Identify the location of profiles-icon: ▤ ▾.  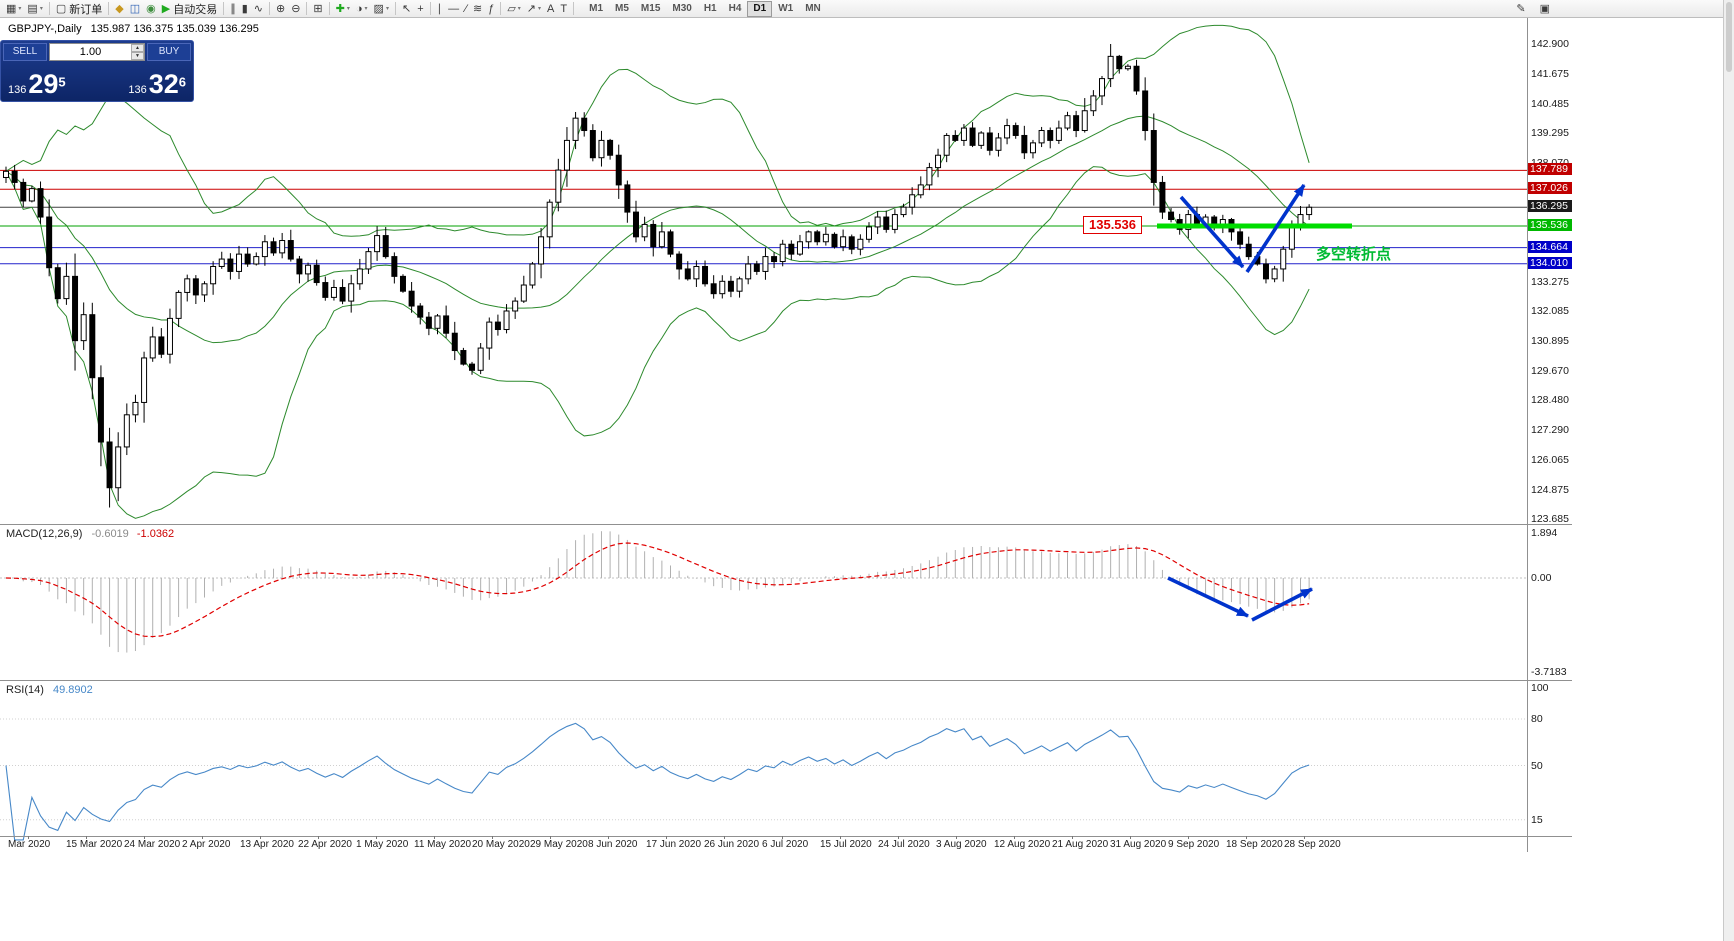
(34, 9).